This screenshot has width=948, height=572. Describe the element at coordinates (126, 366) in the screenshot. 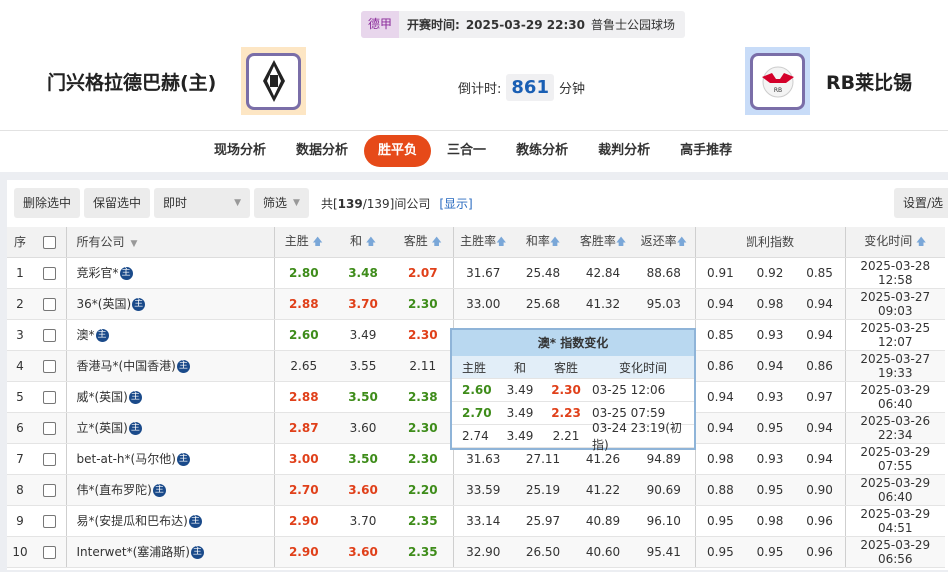

I see `company-name: 香港马*(中国香港)` at that location.